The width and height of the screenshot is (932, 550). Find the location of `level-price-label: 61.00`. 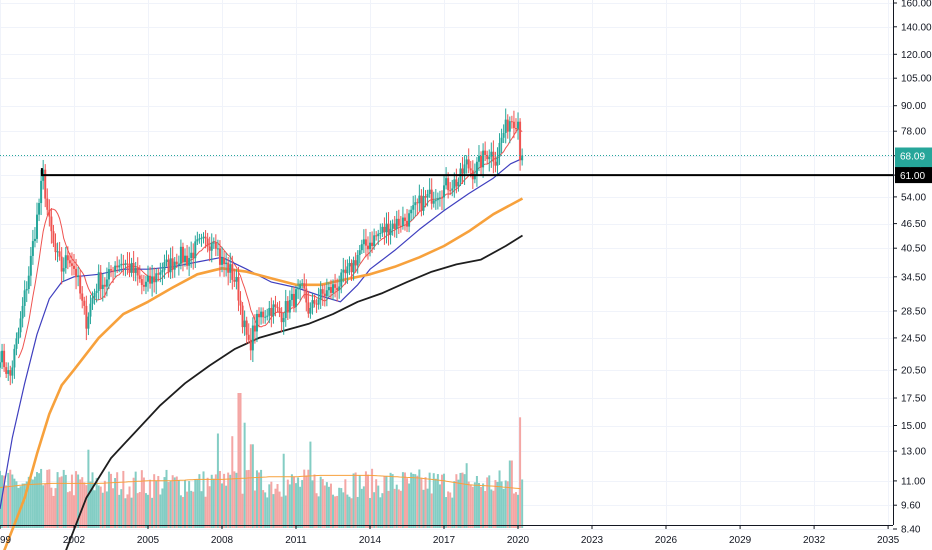

level-price-label: 61.00 is located at coordinates (912, 176).